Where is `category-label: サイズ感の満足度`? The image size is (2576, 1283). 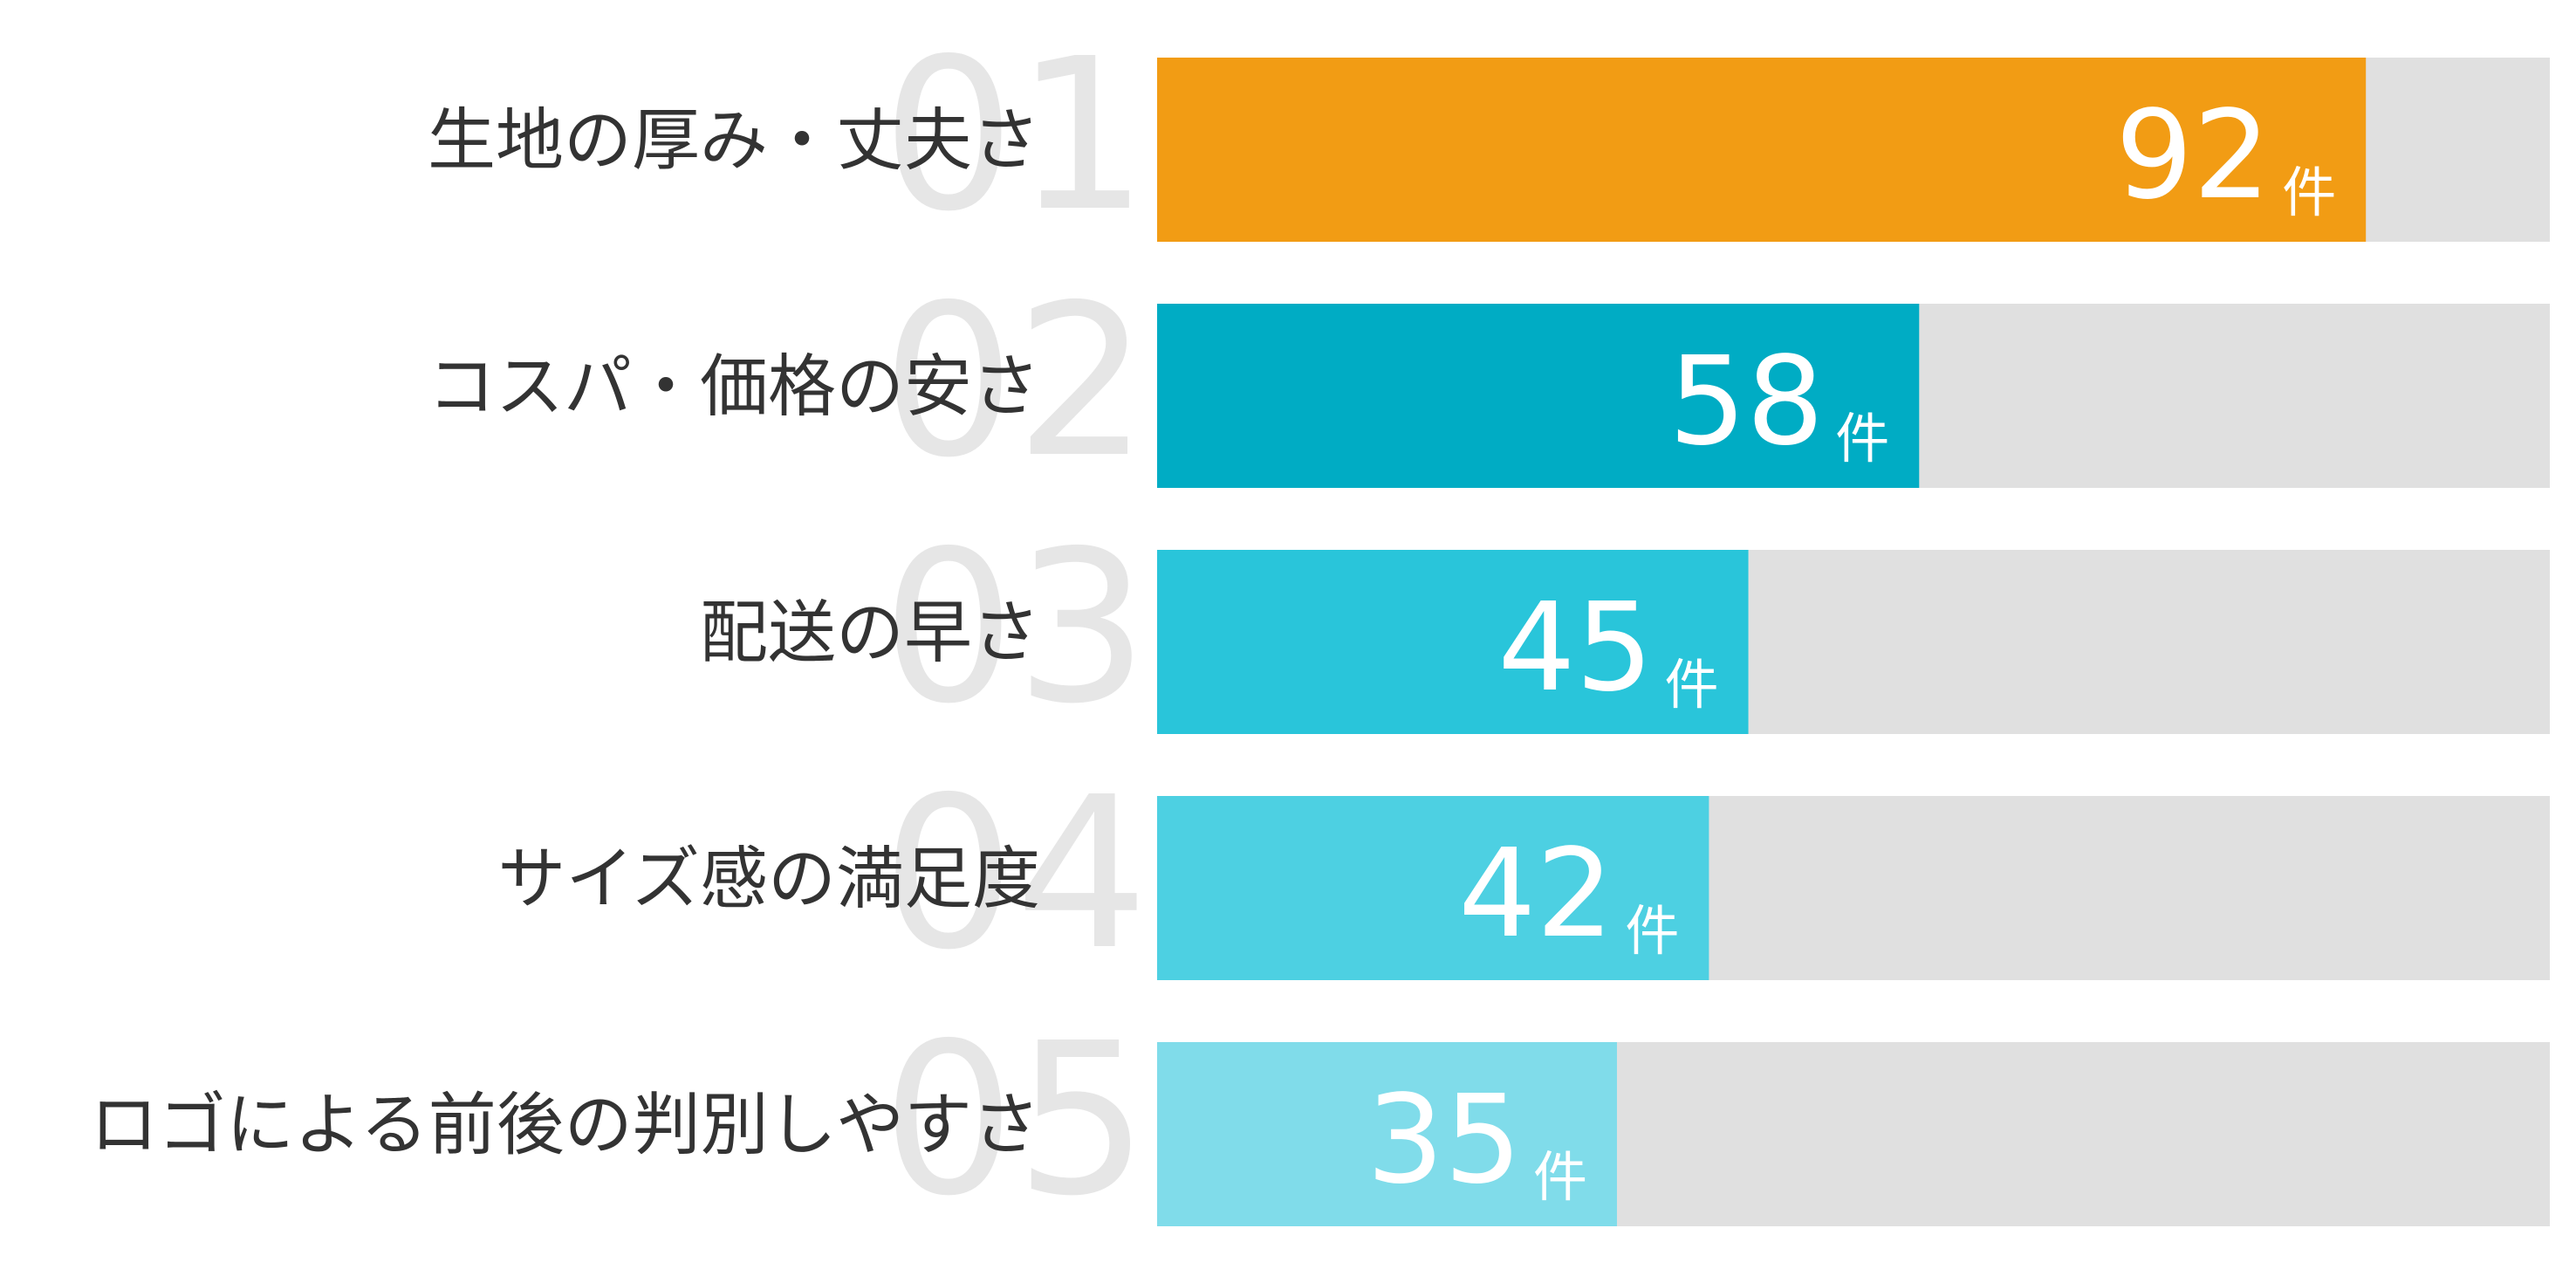
category-label: サイズ感の満足度 is located at coordinates (768, 879).